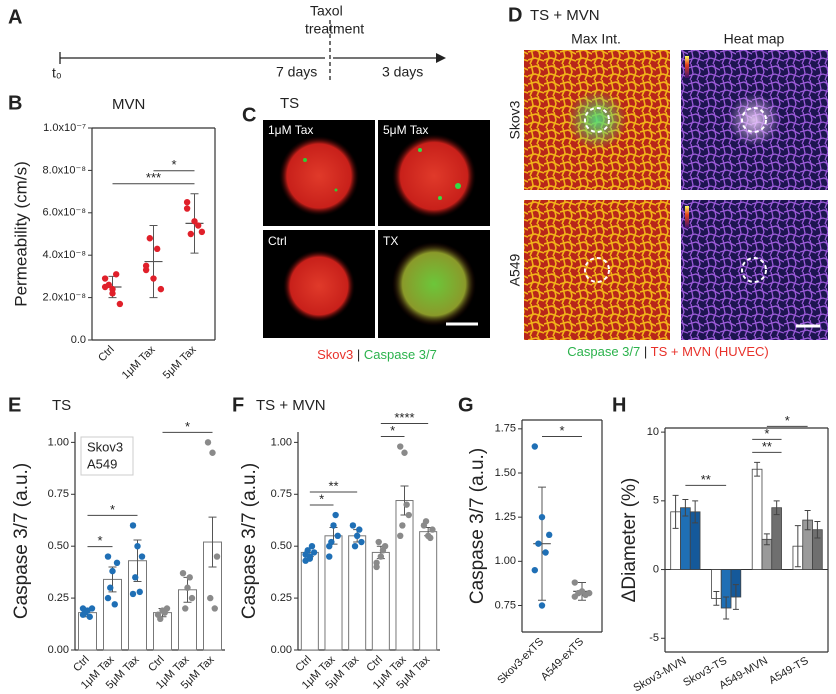 This screenshot has height=694, width=836. I want to click on y-tick-label: 0.0, so click(78, 340).